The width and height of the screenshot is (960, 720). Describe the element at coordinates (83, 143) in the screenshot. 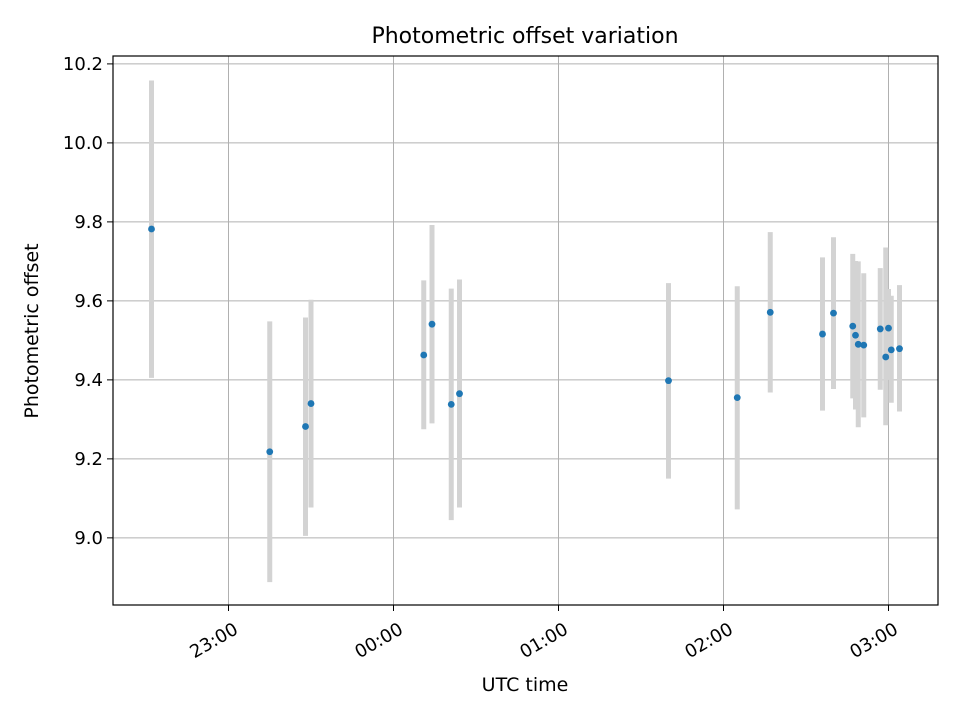

I see `y-tick-label: 10.0` at that location.